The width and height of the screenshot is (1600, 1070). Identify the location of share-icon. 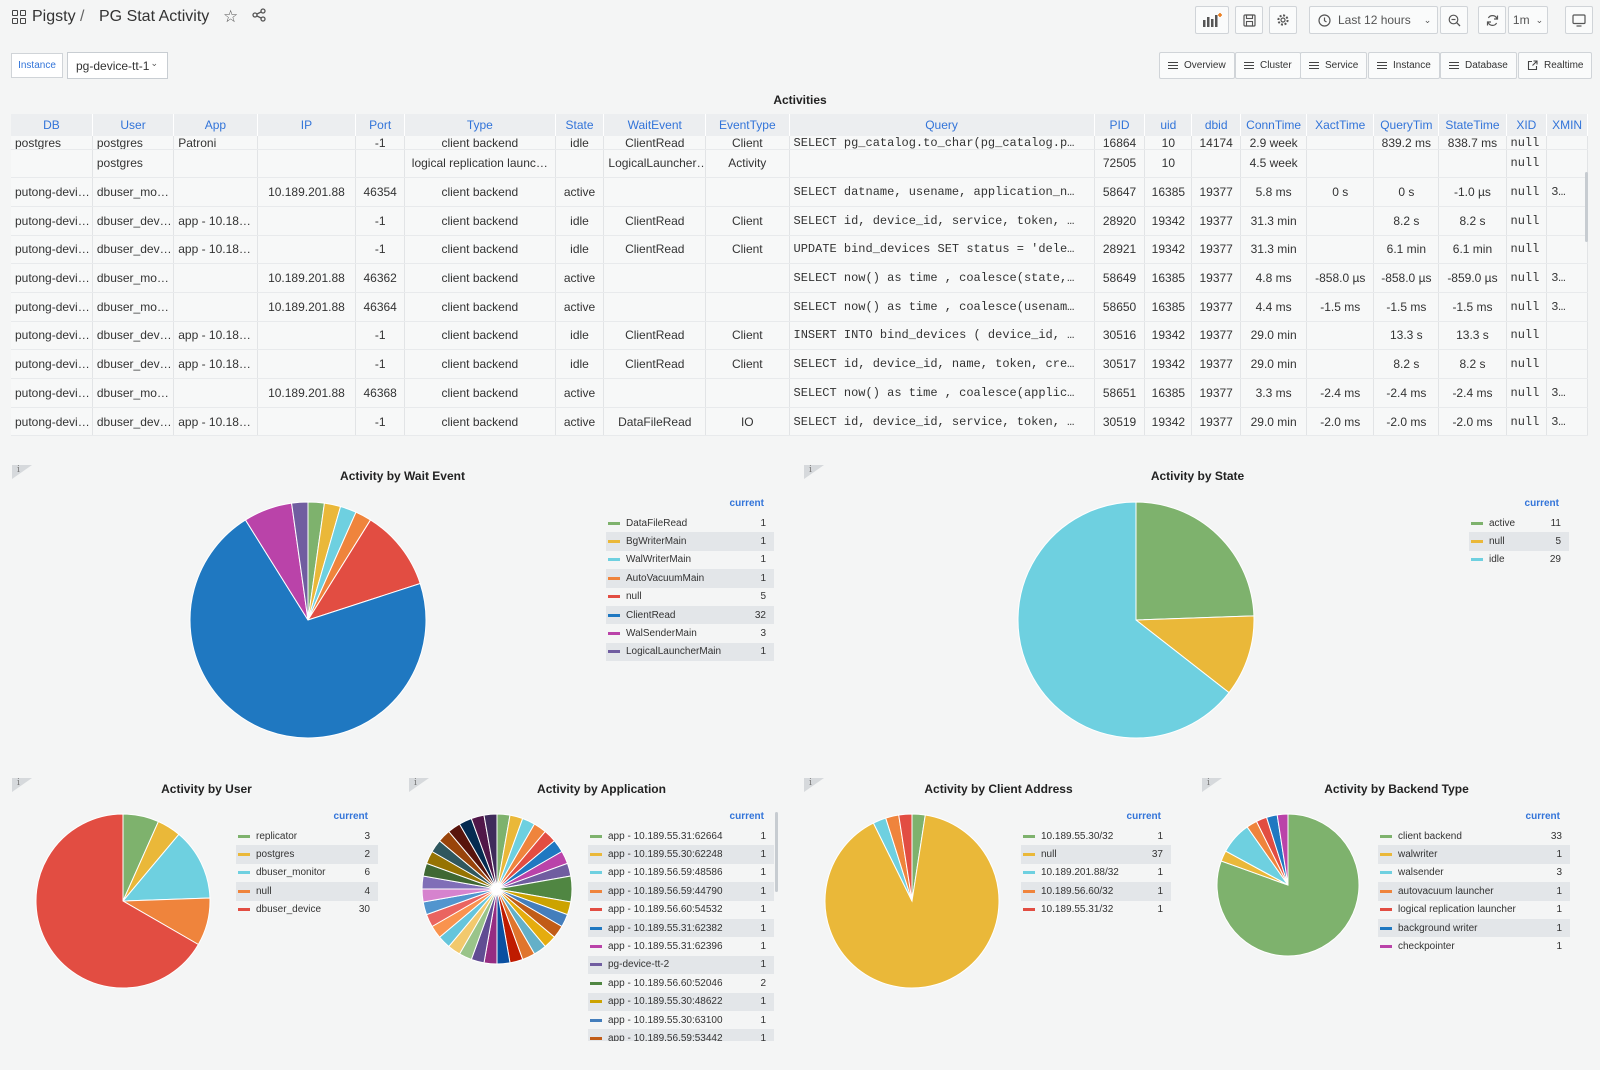
(259, 16).